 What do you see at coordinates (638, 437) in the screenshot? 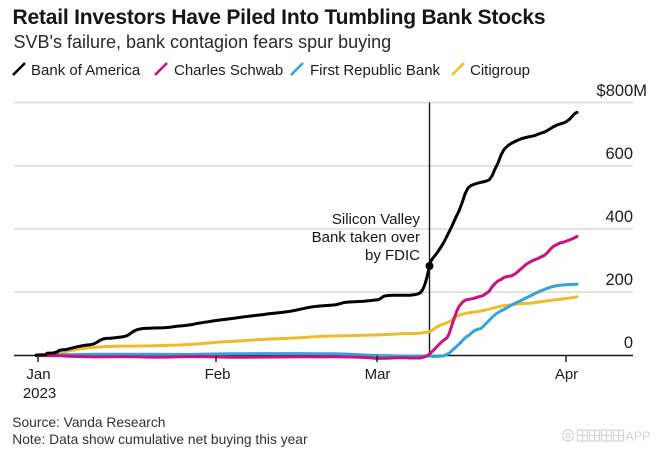
I see `svg-text: APP` at bounding box center [638, 437].